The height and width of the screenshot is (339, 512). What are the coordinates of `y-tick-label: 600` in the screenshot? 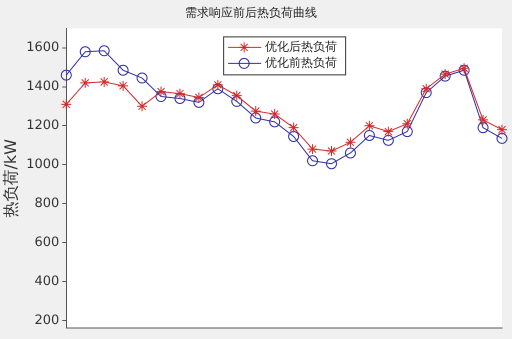 It's located at (47, 242).